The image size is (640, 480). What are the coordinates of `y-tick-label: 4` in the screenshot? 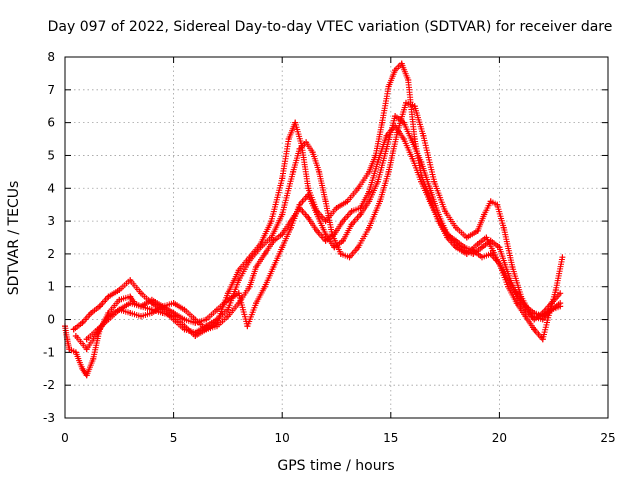 It's located at (51, 188).